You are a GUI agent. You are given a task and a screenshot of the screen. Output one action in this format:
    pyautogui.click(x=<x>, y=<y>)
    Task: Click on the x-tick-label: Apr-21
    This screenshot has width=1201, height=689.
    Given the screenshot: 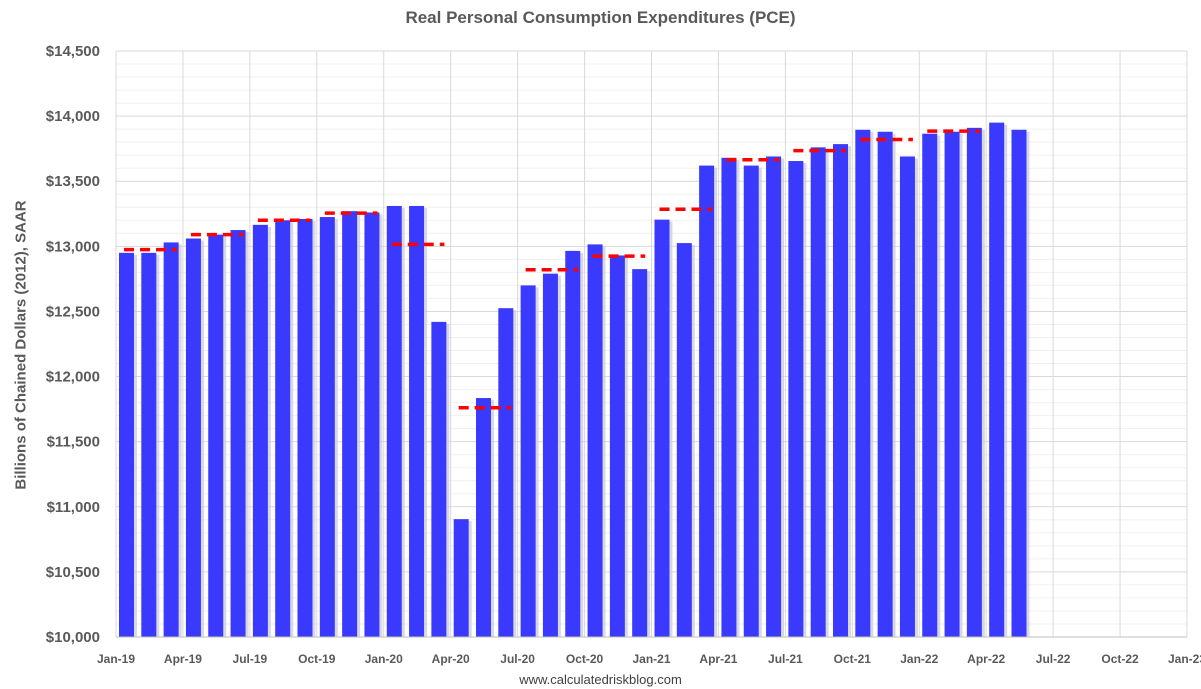 What is the action you would take?
    pyautogui.click(x=718, y=659)
    